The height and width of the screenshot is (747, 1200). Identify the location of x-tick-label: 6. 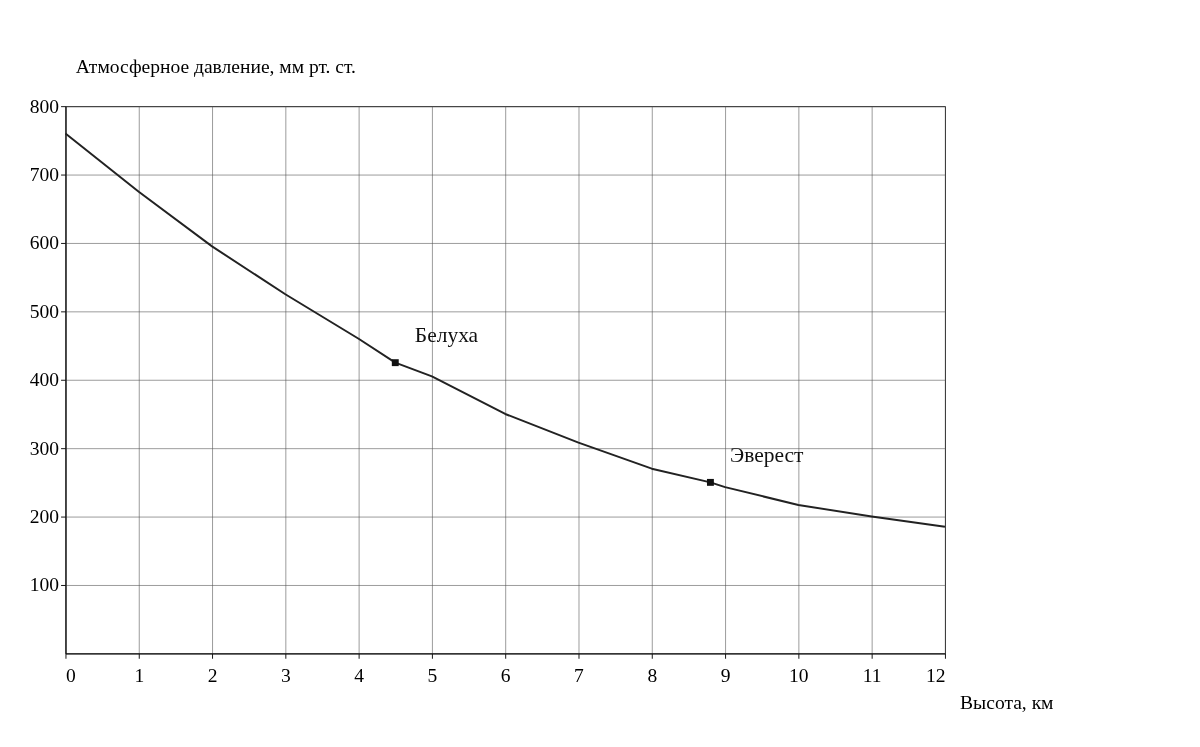
(505, 676).